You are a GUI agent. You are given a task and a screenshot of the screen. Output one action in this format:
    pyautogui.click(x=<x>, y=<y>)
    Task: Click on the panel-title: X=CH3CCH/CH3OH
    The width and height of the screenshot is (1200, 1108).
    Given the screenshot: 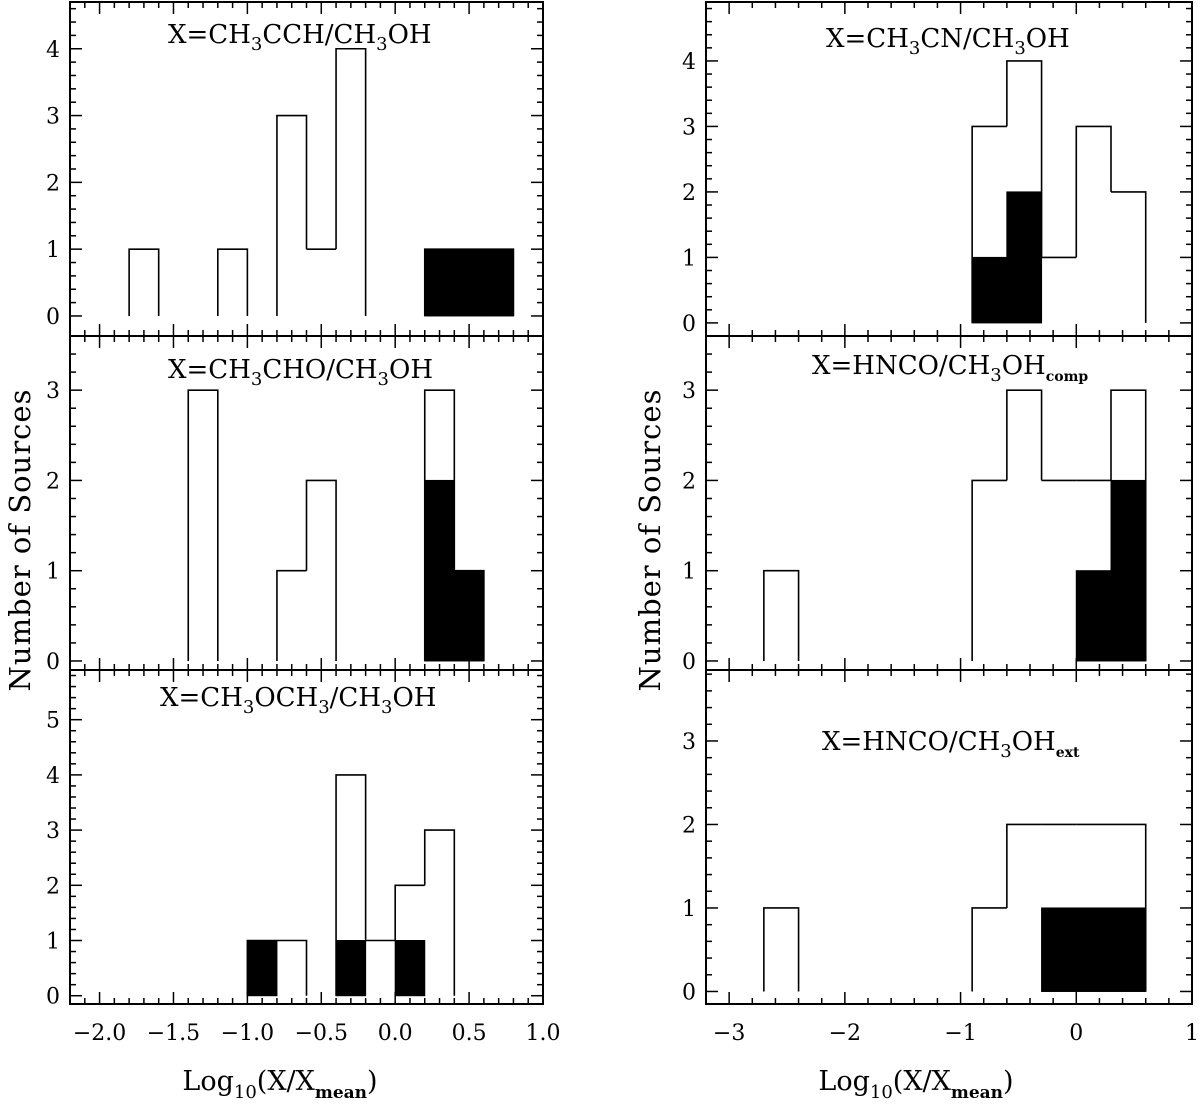 What is the action you would take?
    pyautogui.click(x=300, y=37)
    